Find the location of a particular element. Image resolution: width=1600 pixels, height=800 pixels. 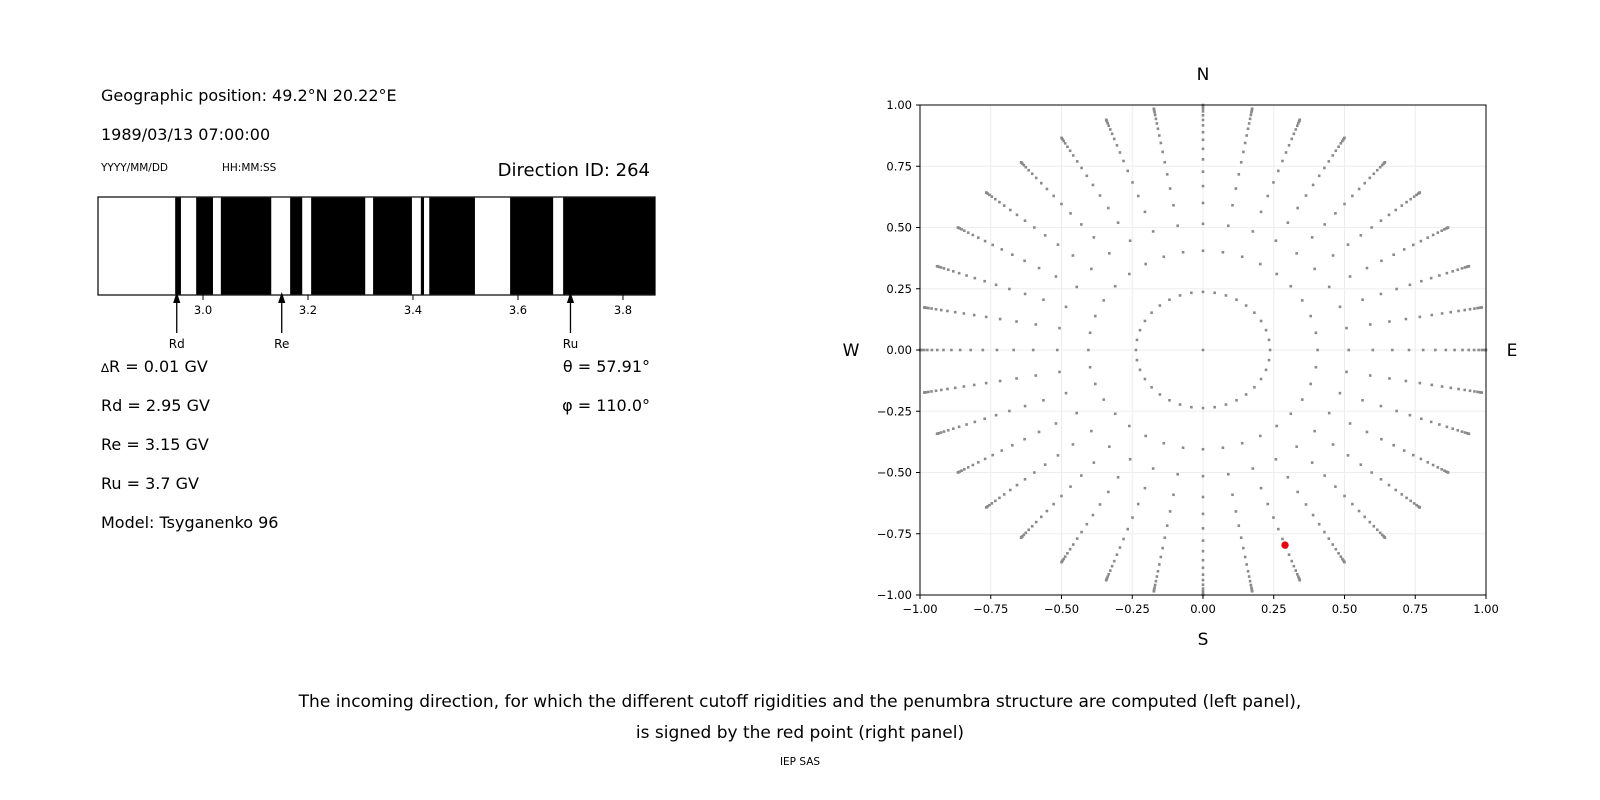

cutoff-arrow-label: Ru is located at coordinates (570, 344).